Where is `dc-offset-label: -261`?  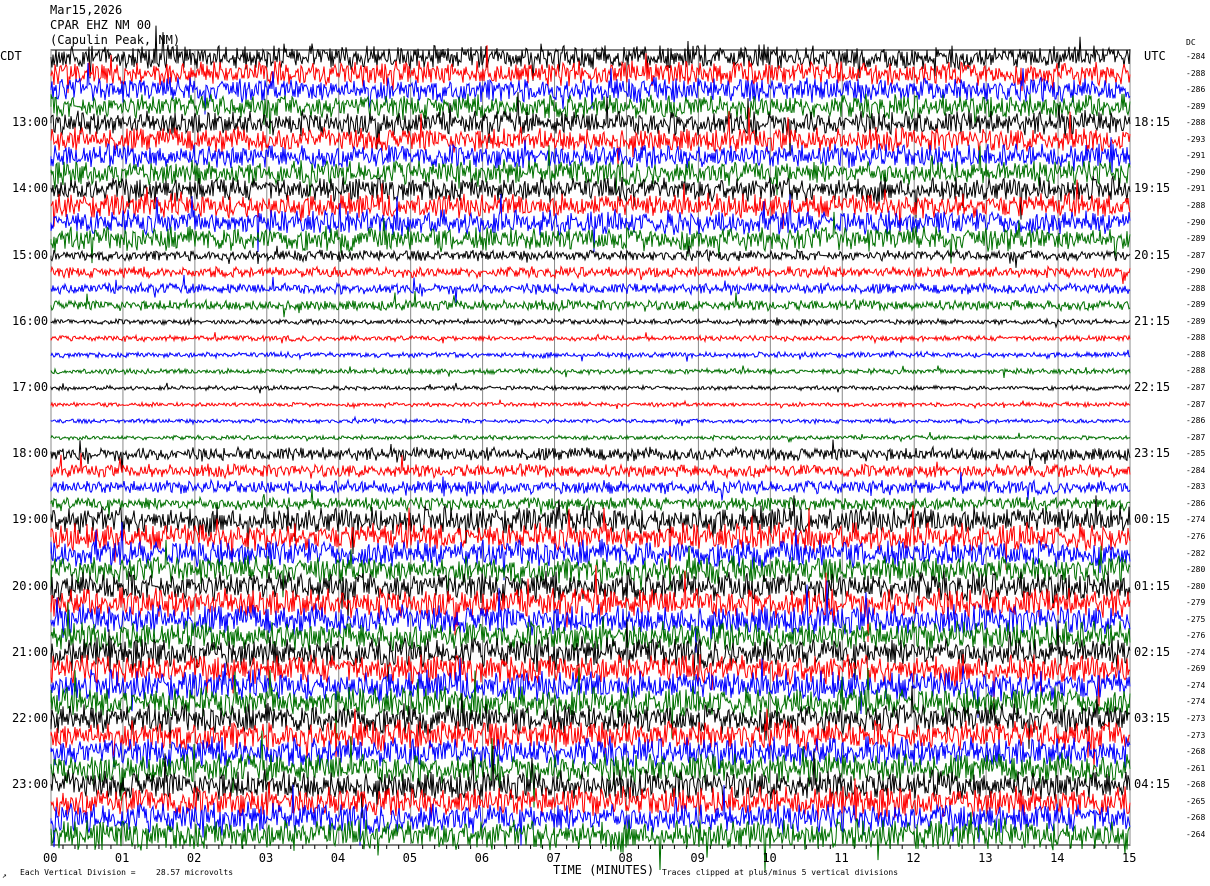 dc-offset-label: -261 is located at coordinates (1196, 768).